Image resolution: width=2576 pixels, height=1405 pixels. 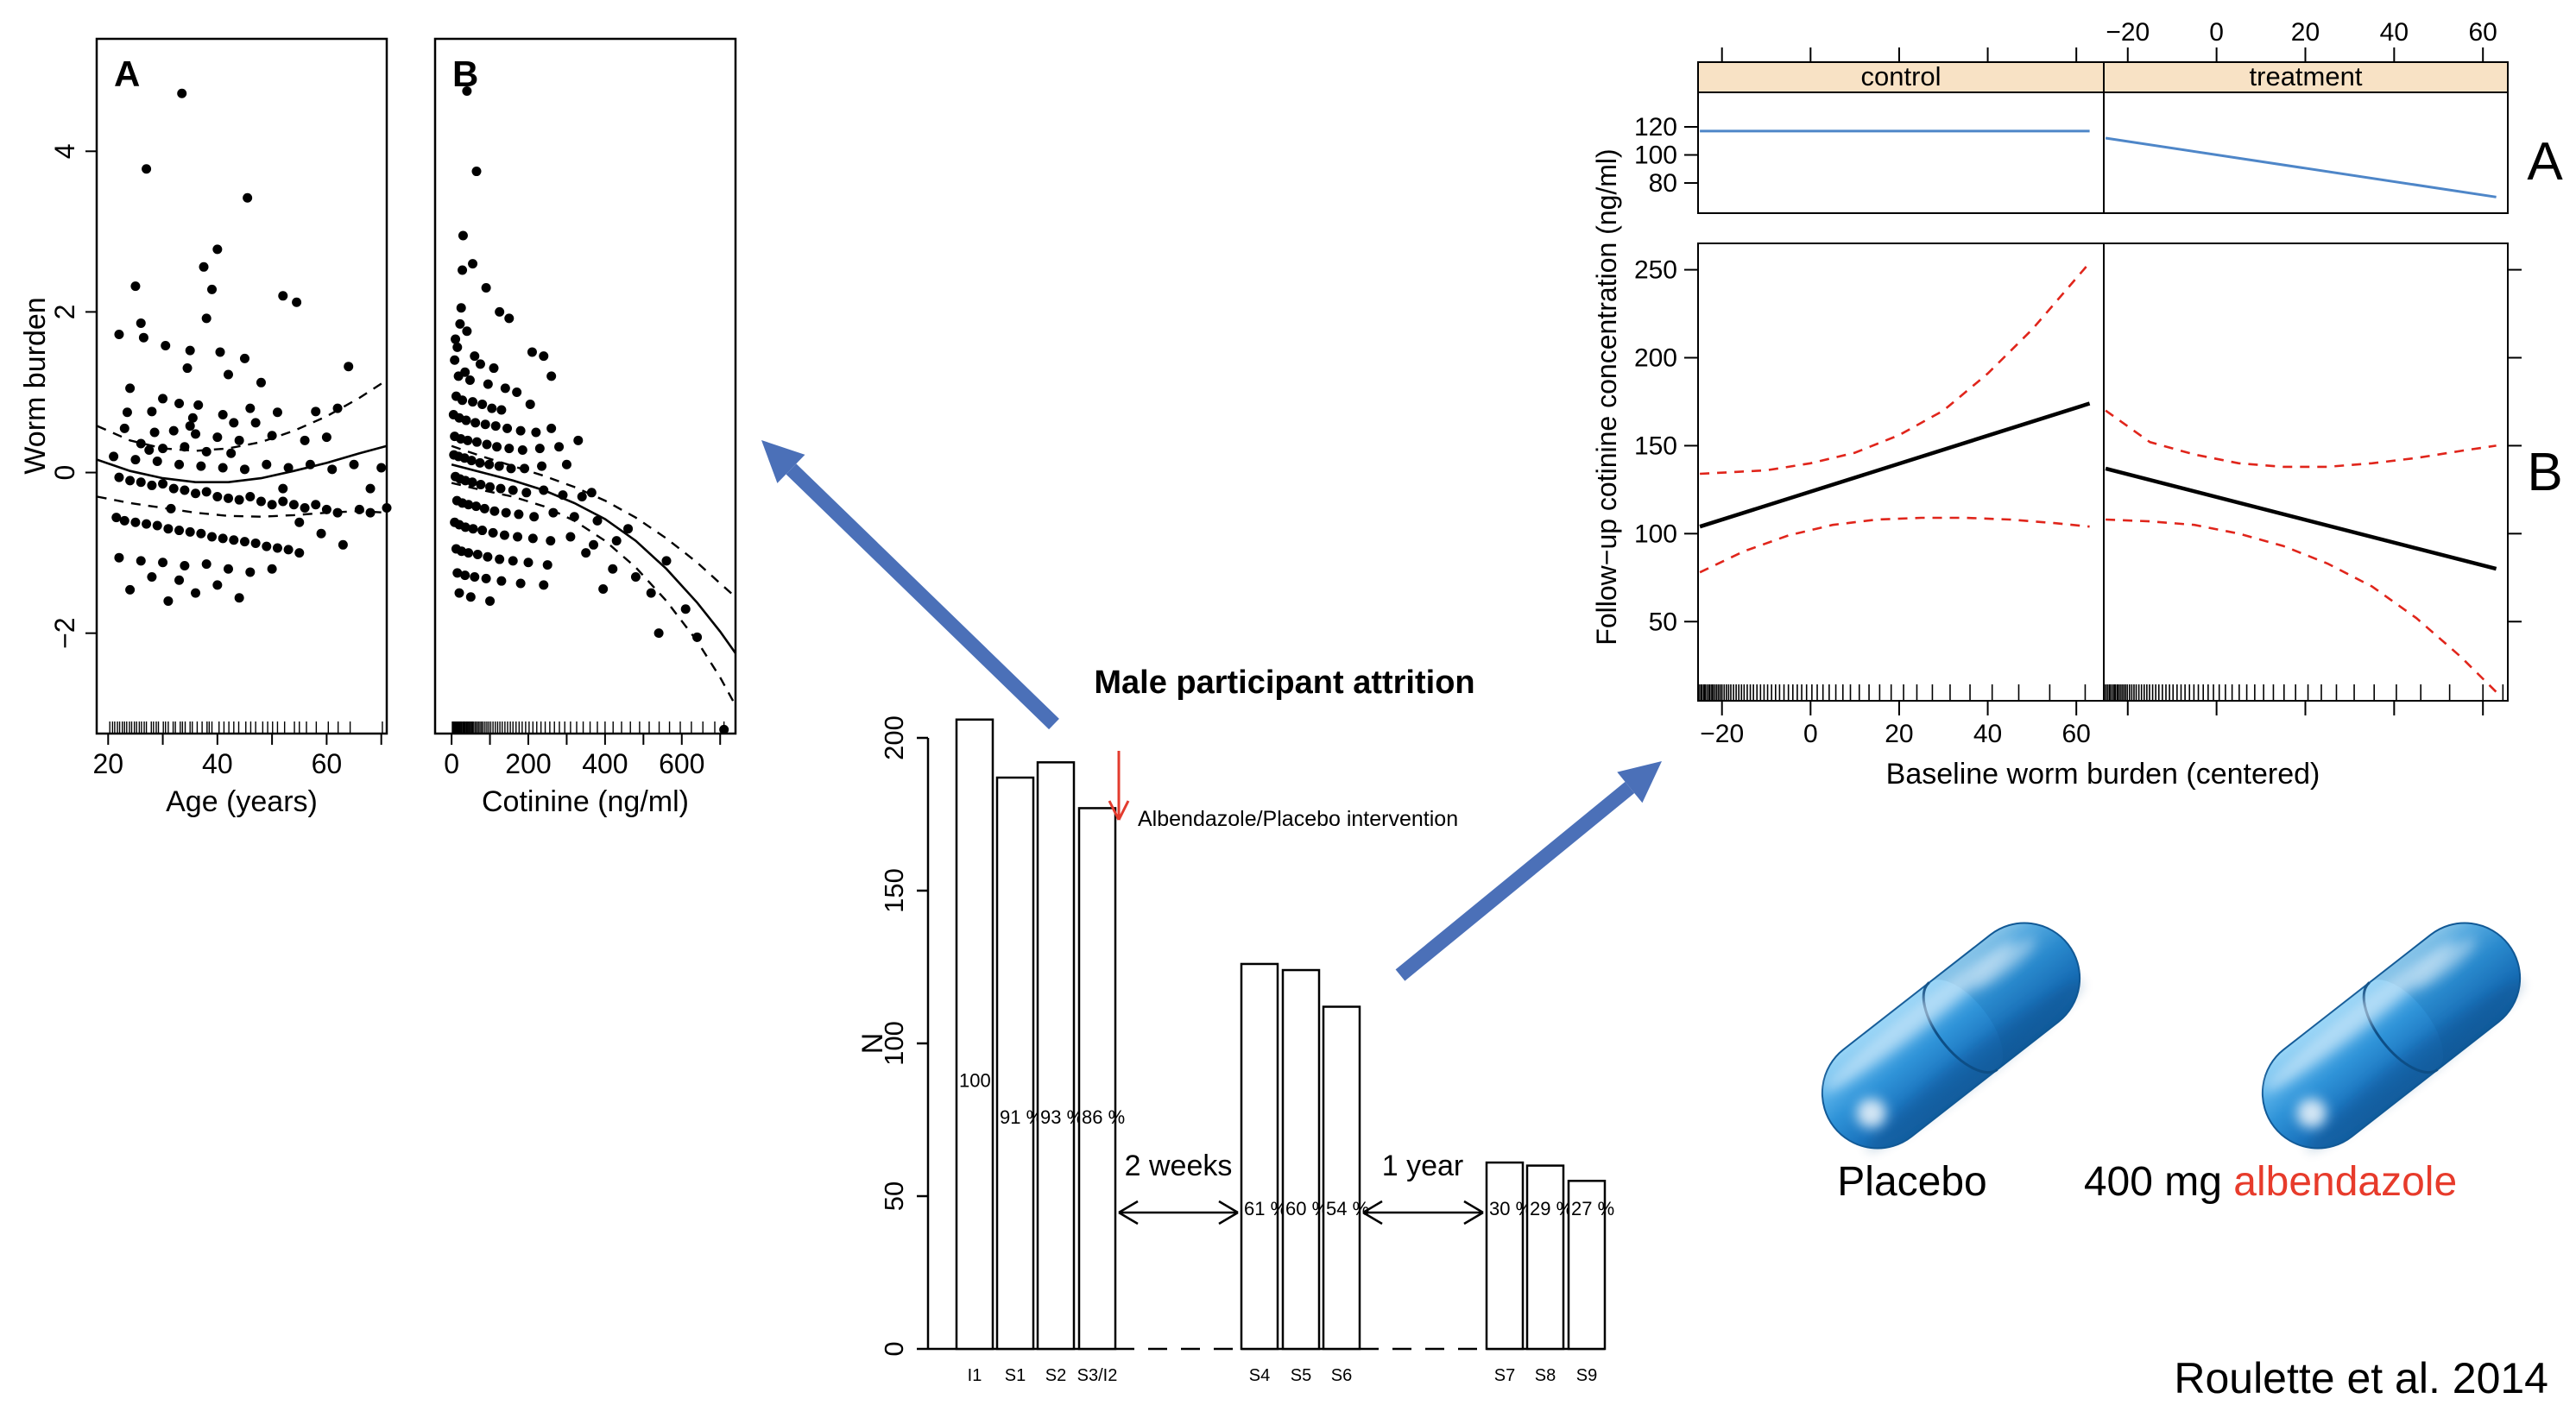 What do you see at coordinates (2301, 167) in the screenshot?
I see `treatment-cotinine-line` at bounding box center [2301, 167].